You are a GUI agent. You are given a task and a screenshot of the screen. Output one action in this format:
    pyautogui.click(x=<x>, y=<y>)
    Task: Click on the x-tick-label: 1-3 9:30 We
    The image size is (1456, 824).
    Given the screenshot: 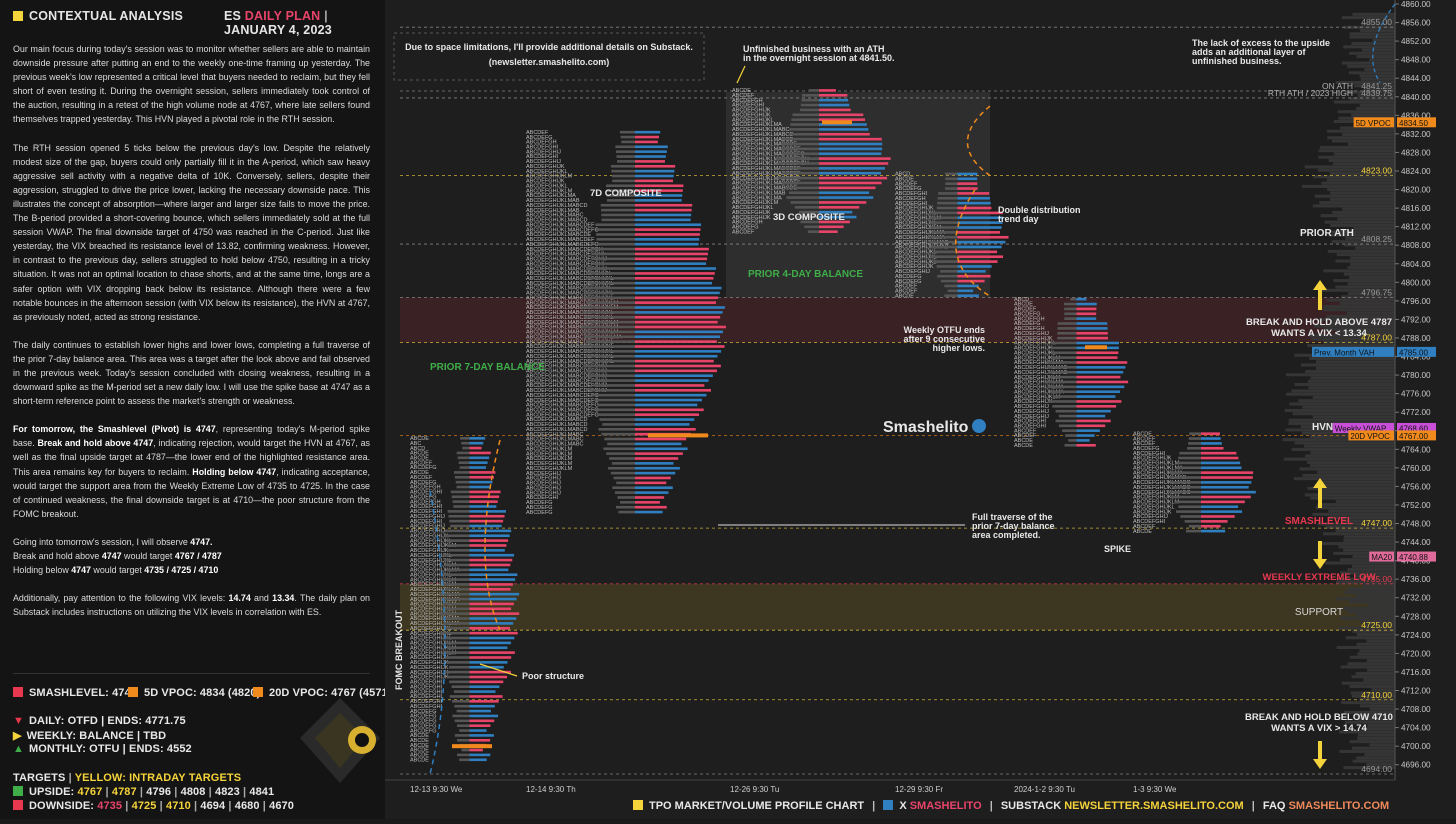 What is the action you would take?
    pyautogui.click(x=1155, y=789)
    